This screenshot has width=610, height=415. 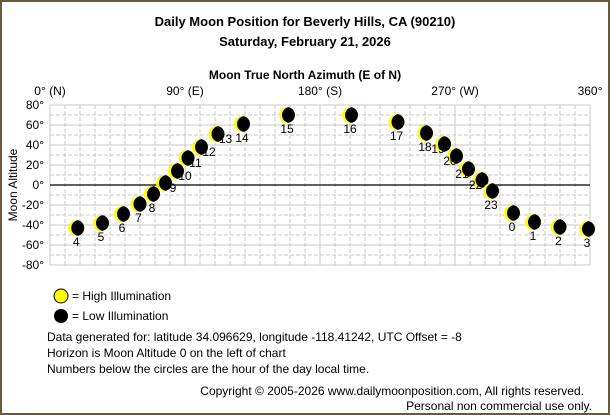 I want to click on legend-low-label: = Low Illumination, so click(x=120, y=316).